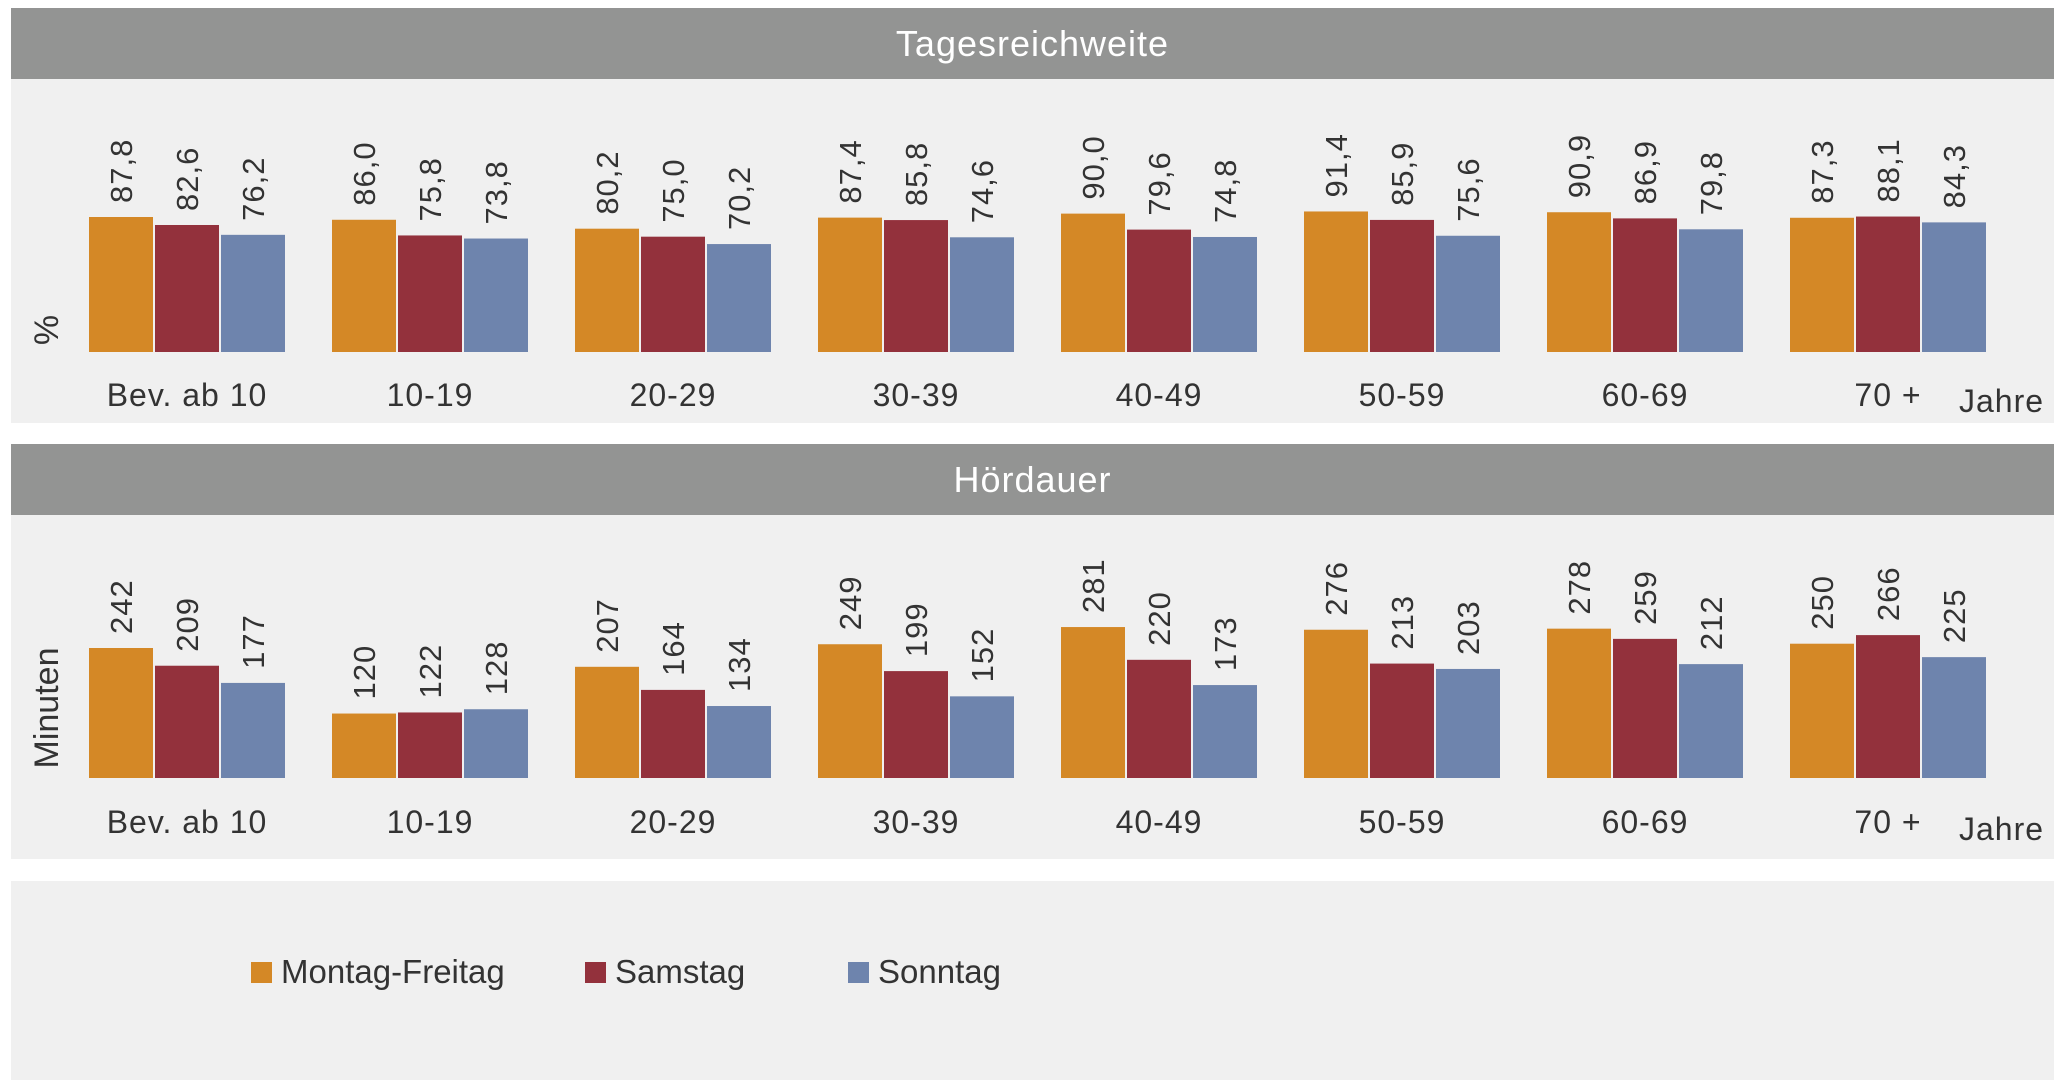 The width and height of the screenshot is (2054, 1080). Describe the element at coordinates (1159, 618) in the screenshot. I see `data-label: 220` at that location.